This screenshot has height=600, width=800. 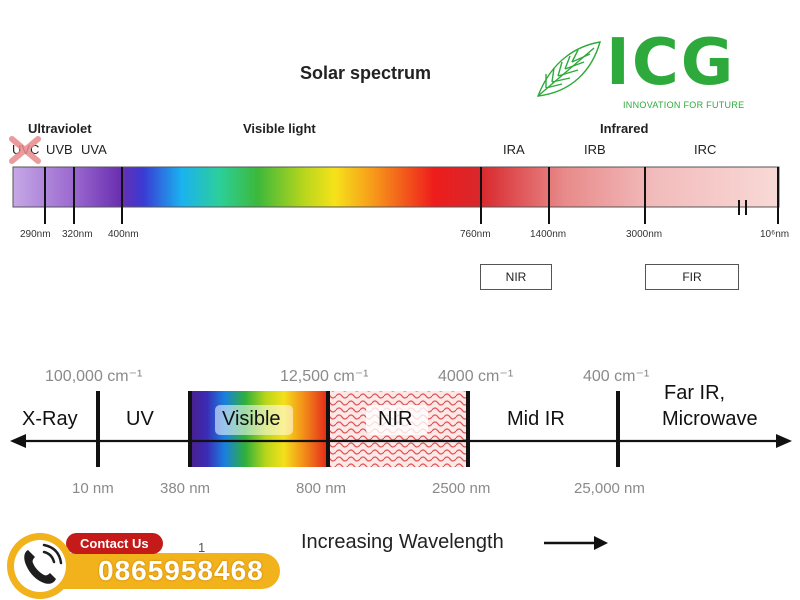 I want to click on wavelength-10nm: 10 nm, so click(x=93, y=488).